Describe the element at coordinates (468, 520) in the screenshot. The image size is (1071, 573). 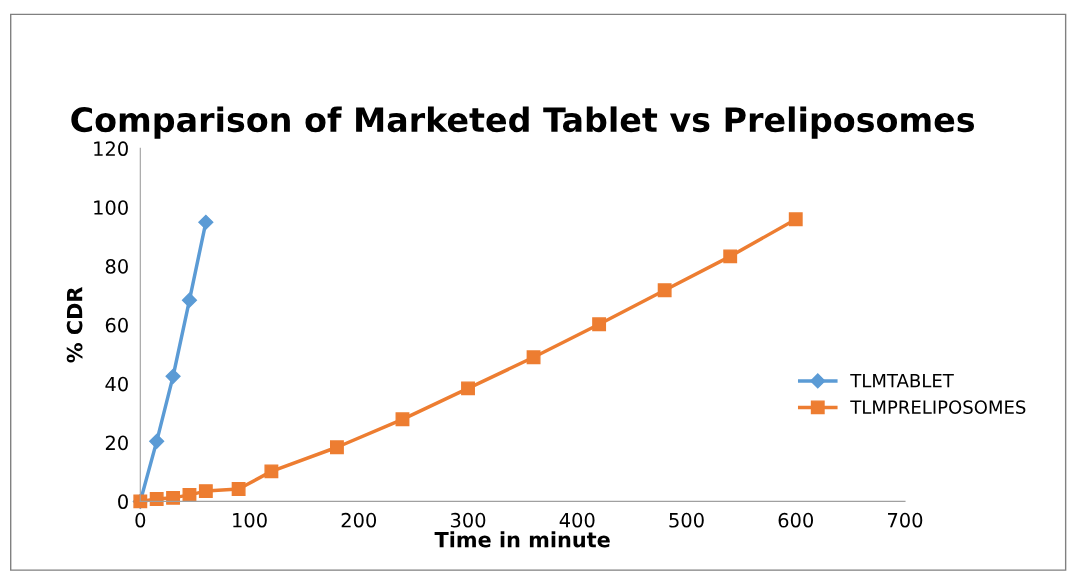
I see `x-tick-label: 300` at that location.